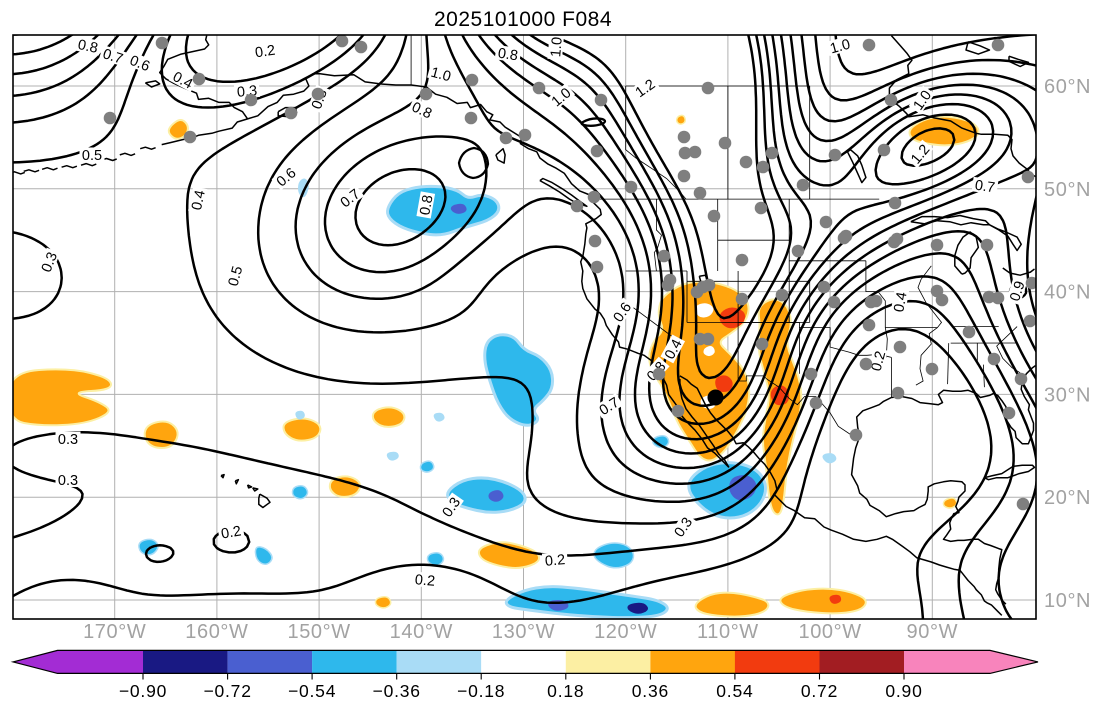 The height and width of the screenshot is (712, 1105). Describe the element at coordinates (1067, 293) in the screenshot. I see `svg-text: 40°N` at that location.